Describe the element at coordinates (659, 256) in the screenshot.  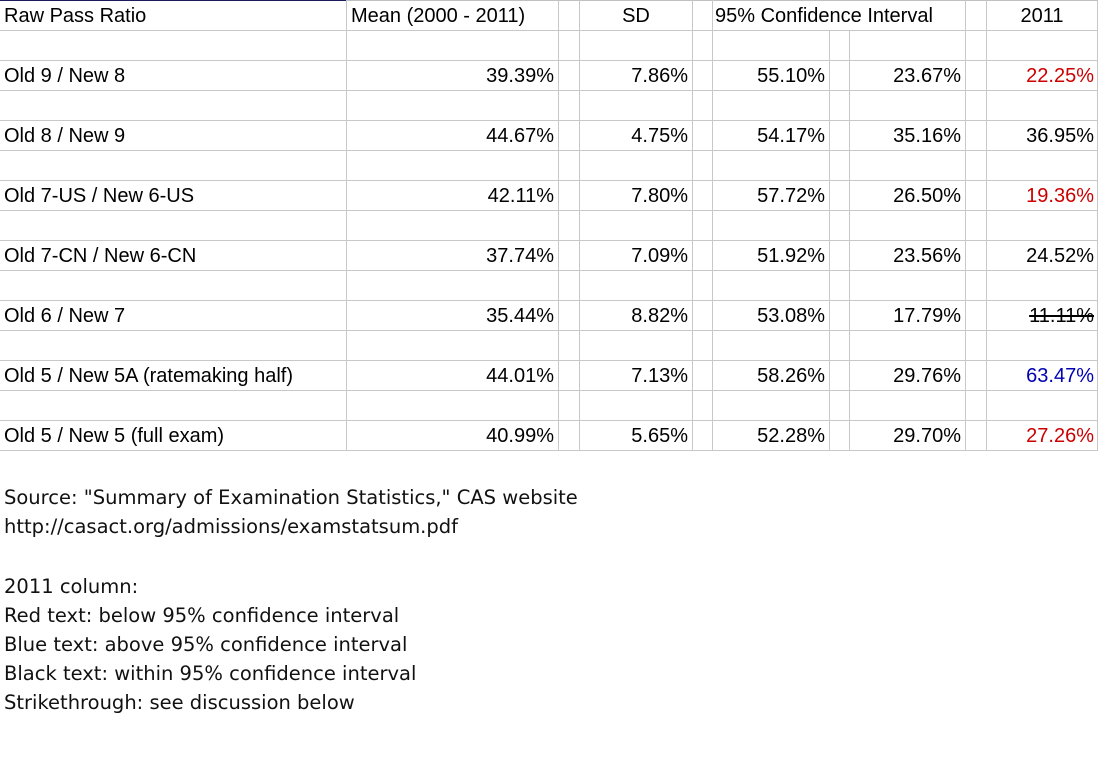
I see `cell-sd: 7.09%` at that location.